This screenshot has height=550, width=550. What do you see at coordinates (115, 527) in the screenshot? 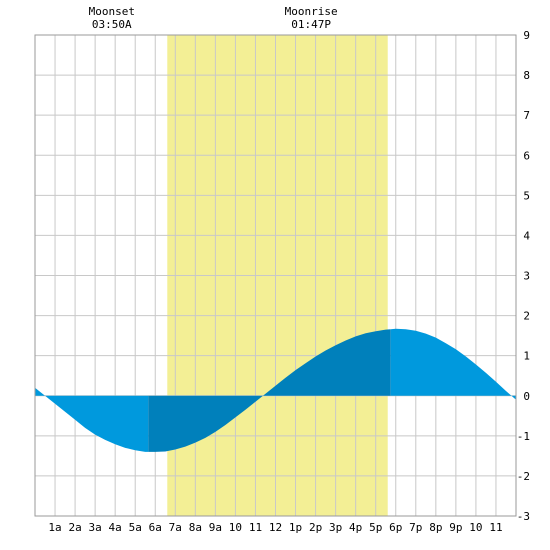
I see `x-tick-label: 4a` at bounding box center [115, 527].